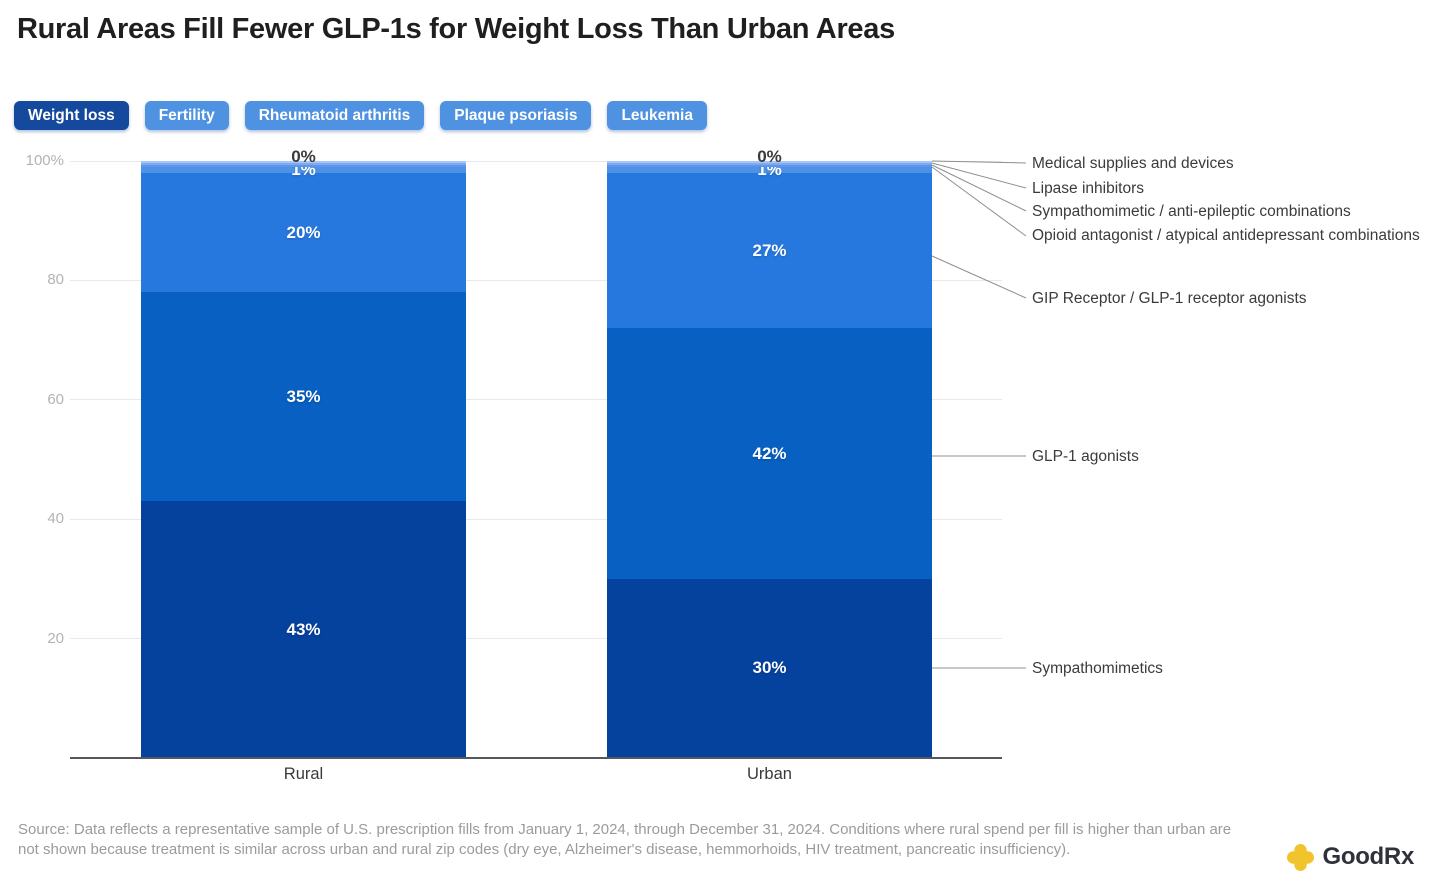 The image size is (1440, 894). I want to click on x-axis-label-urban: Urban, so click(769, 774).